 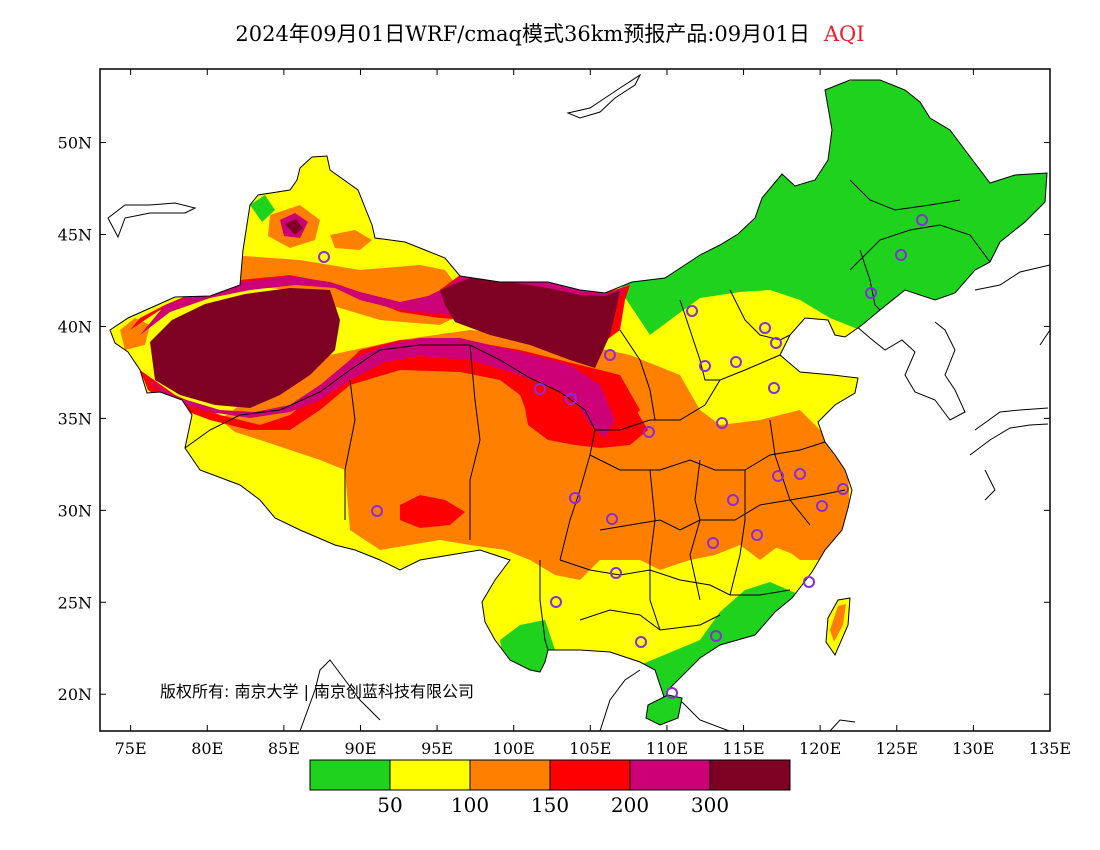 I want to click on y-tick-label: 20N, so click(x=75, y=694).